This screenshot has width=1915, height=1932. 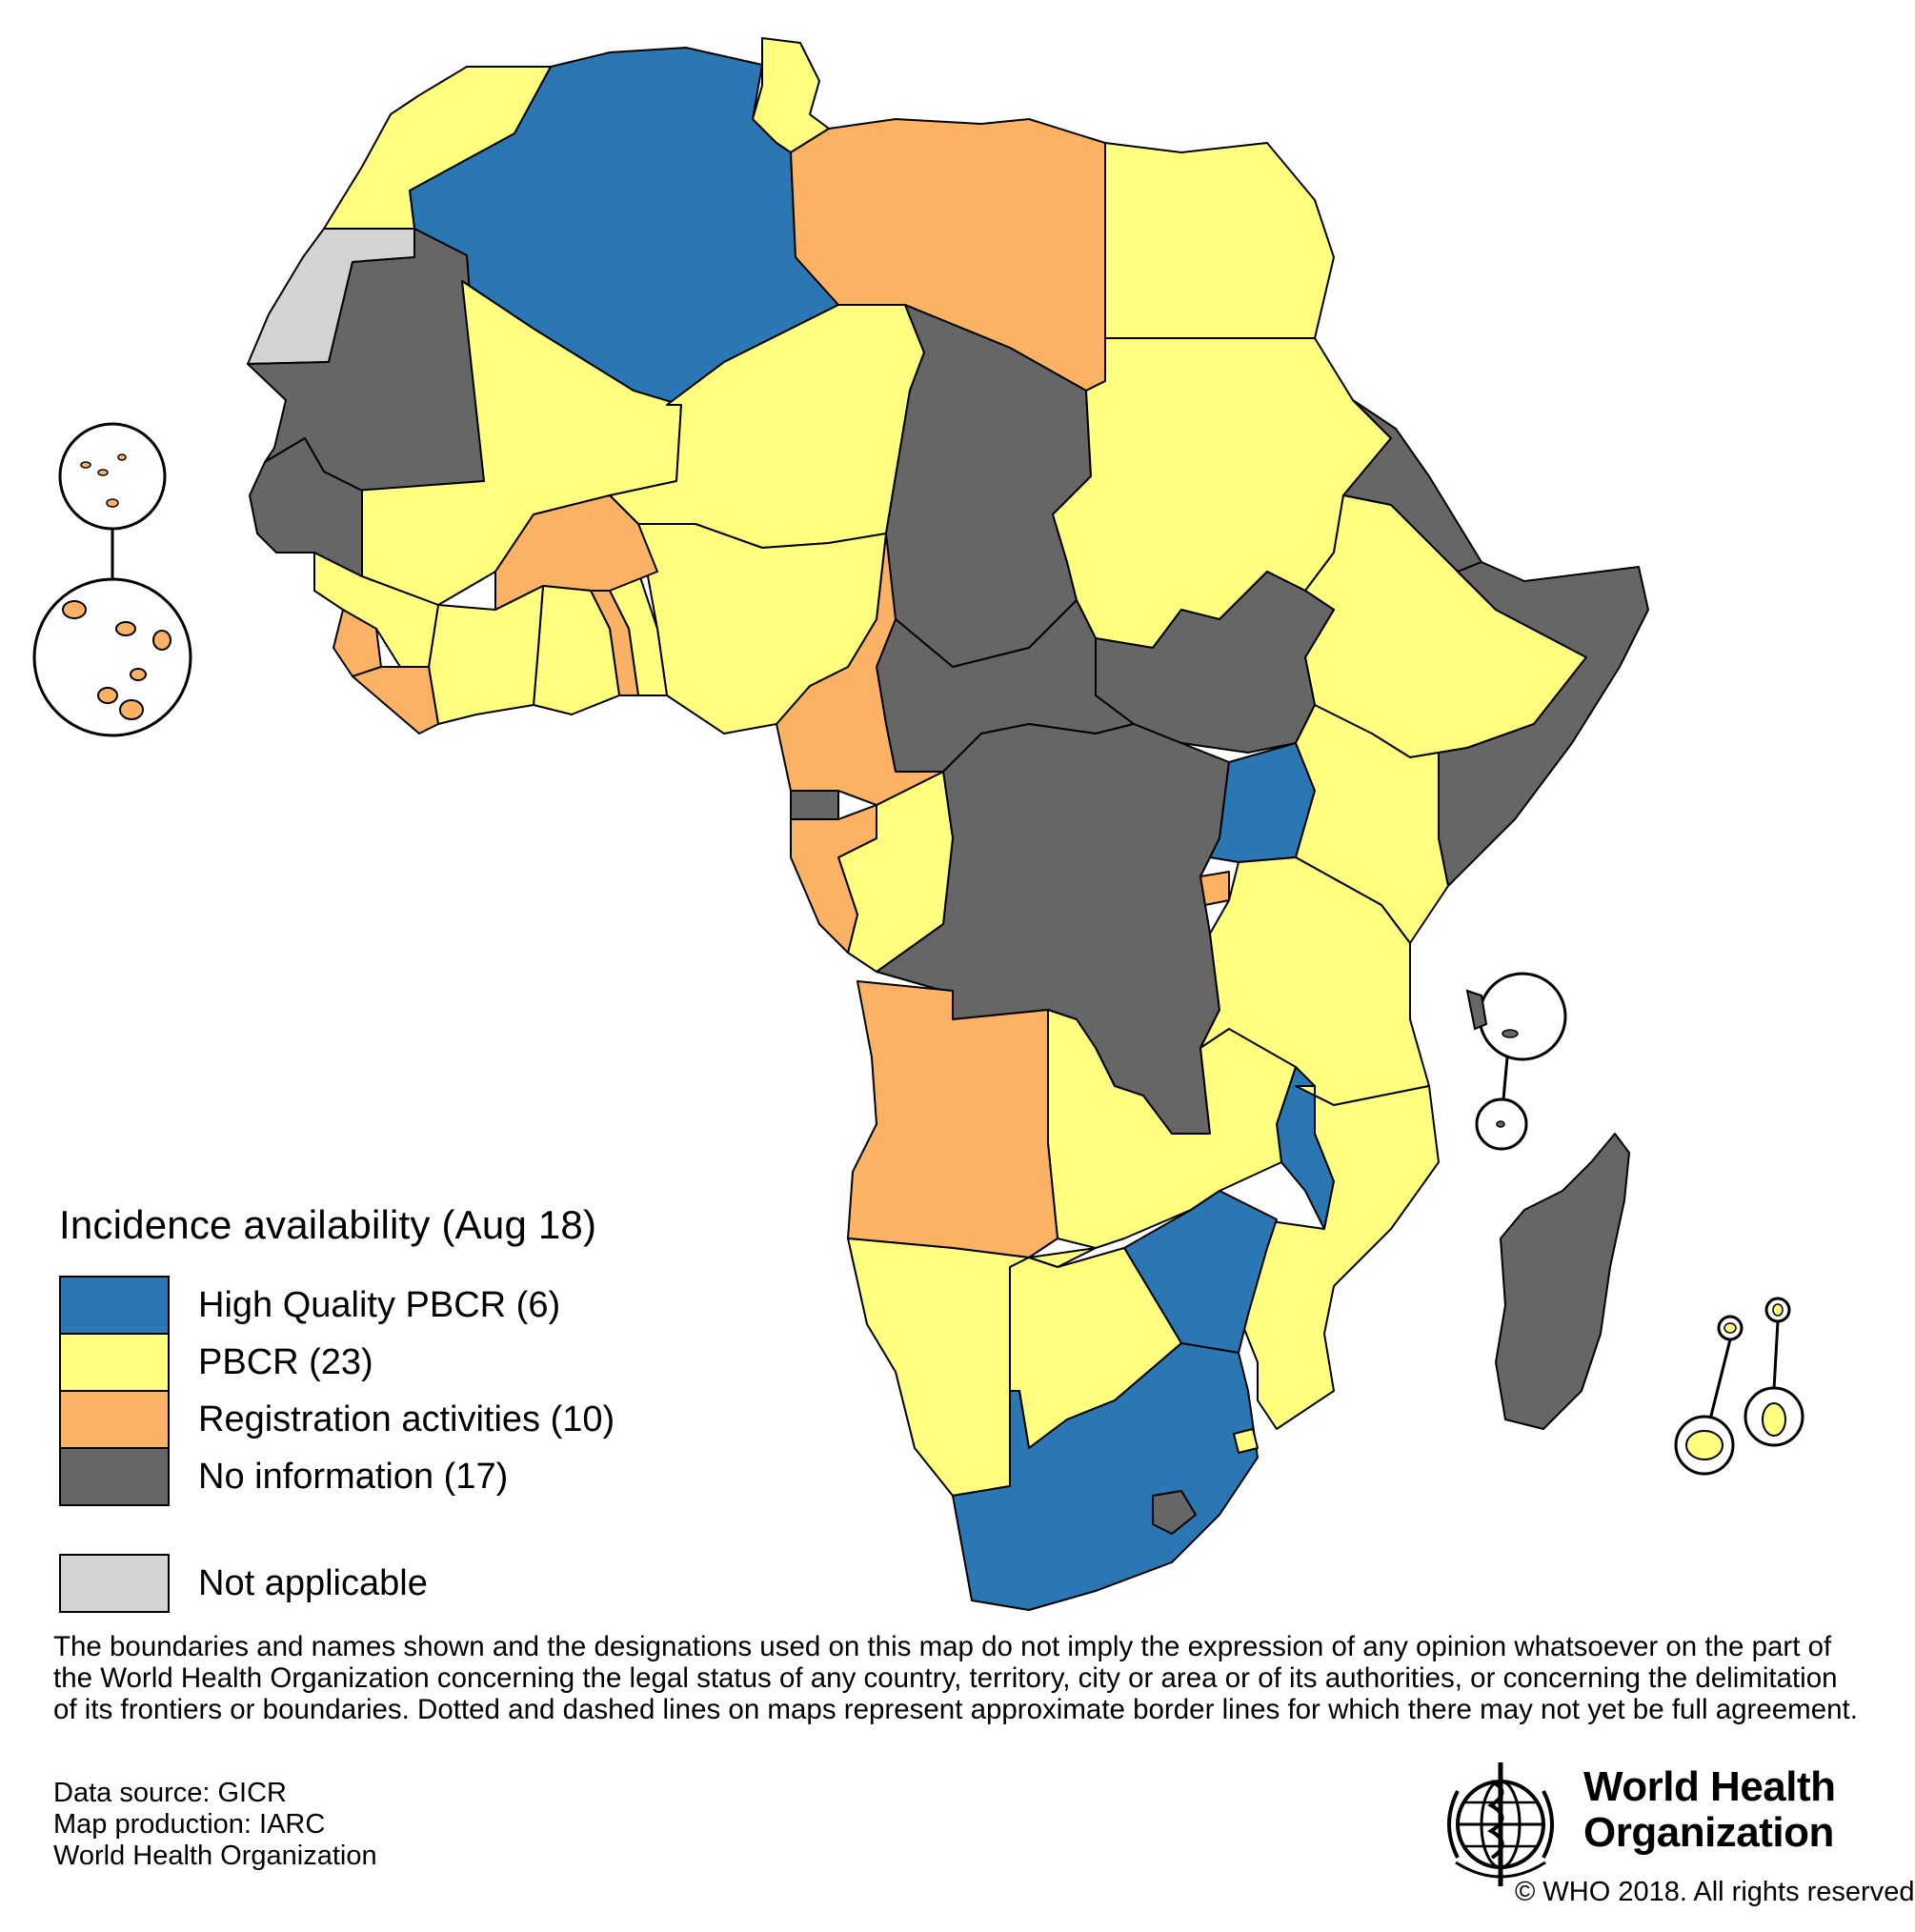 What do you see at coordinates (1372, 824) in the screenshot?
I see `kenya-region` at bounding box center [1372, 824].